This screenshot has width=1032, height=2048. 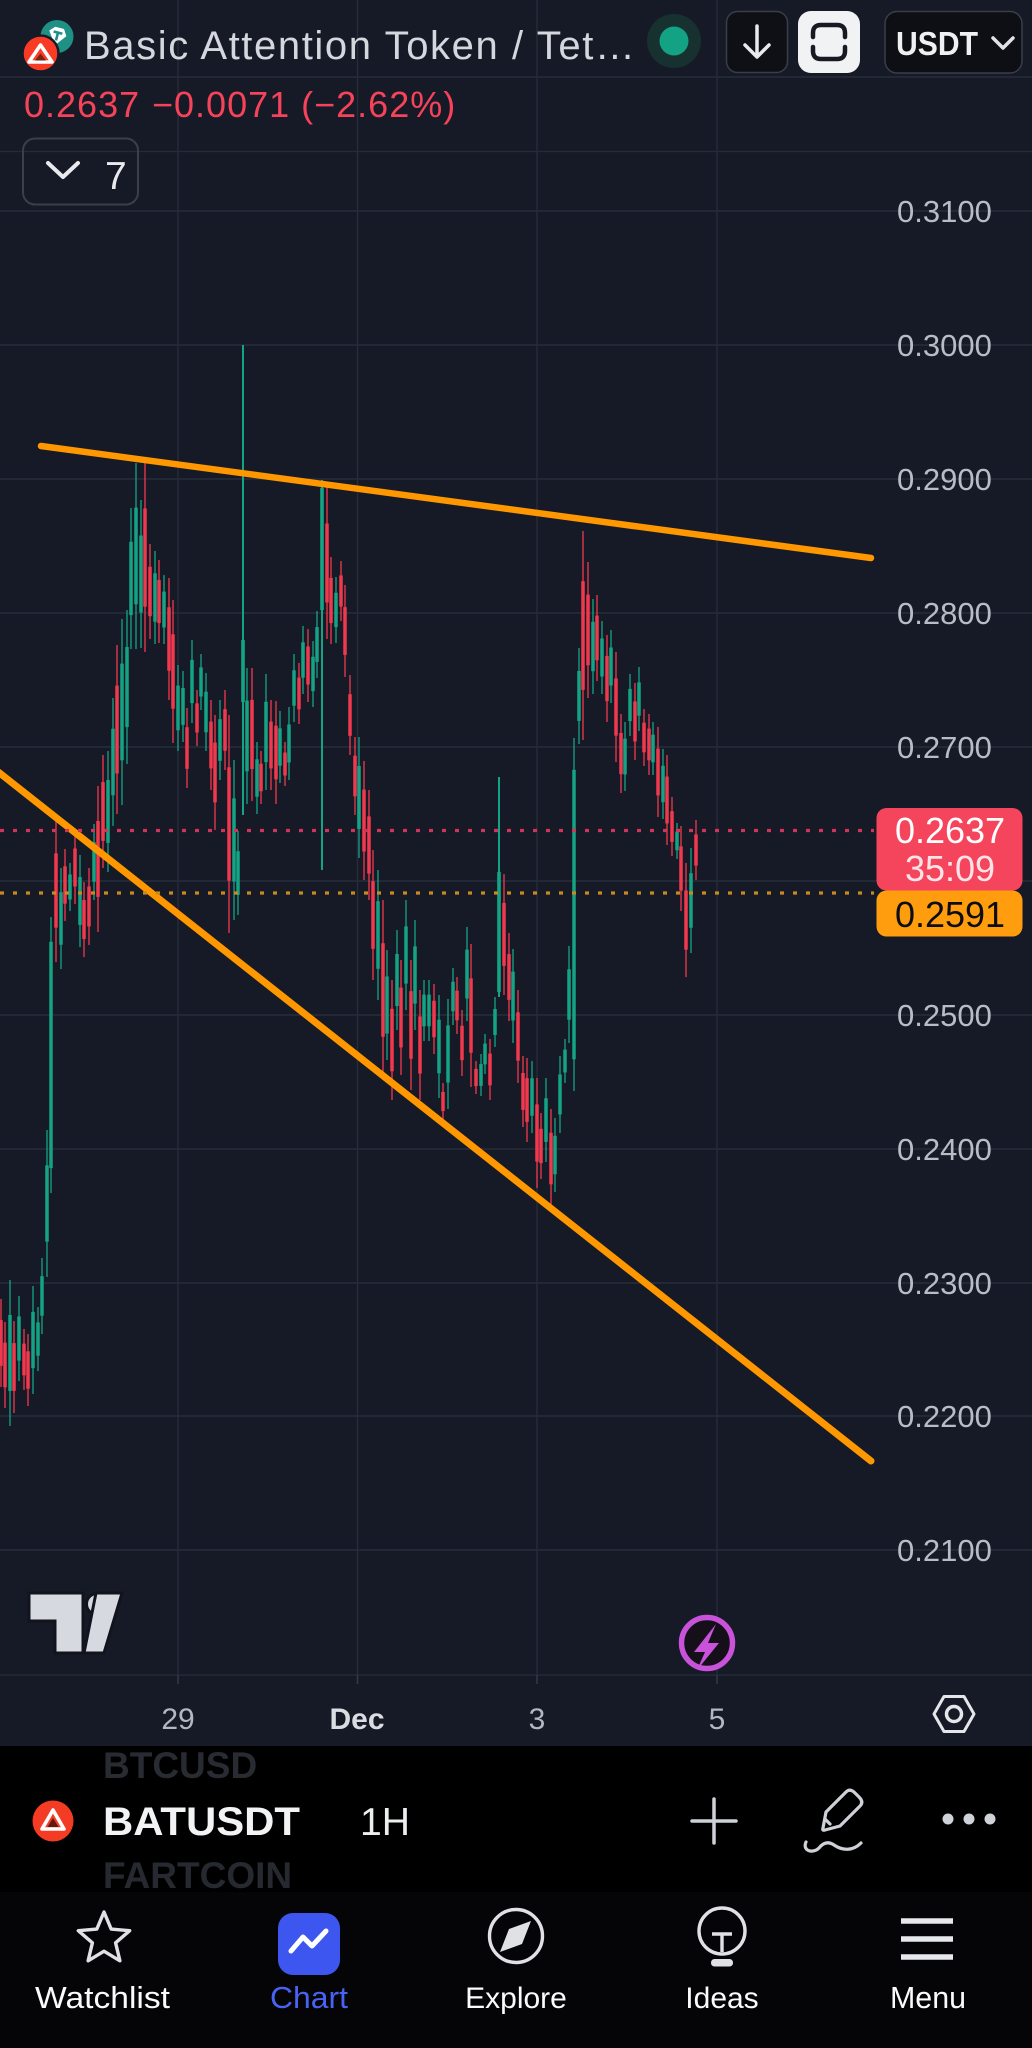 What do you see at coordinates (356, 1719) in the screenshot?
I see `svg-text: Dec` at bounding box center [356, 1719].